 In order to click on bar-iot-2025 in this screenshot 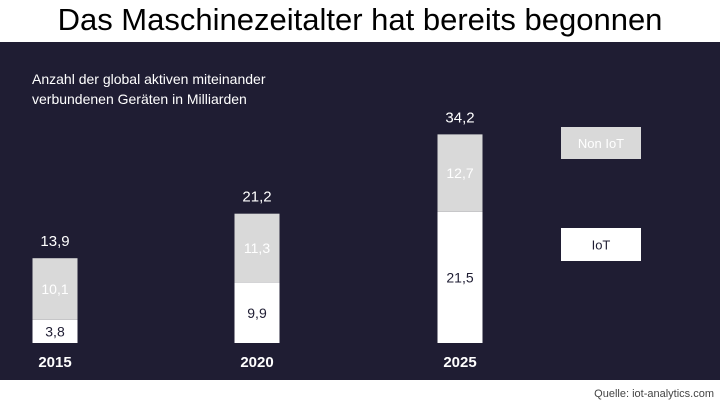, I will do `click(460, 277)`.